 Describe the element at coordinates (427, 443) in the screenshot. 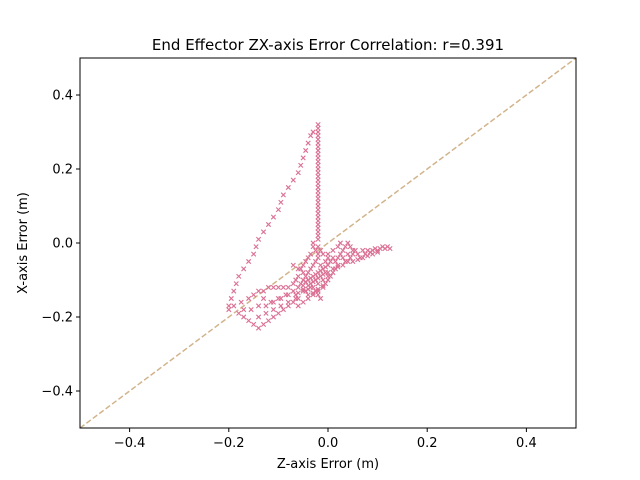

I see `x-tick-label: 0.2` at that location.